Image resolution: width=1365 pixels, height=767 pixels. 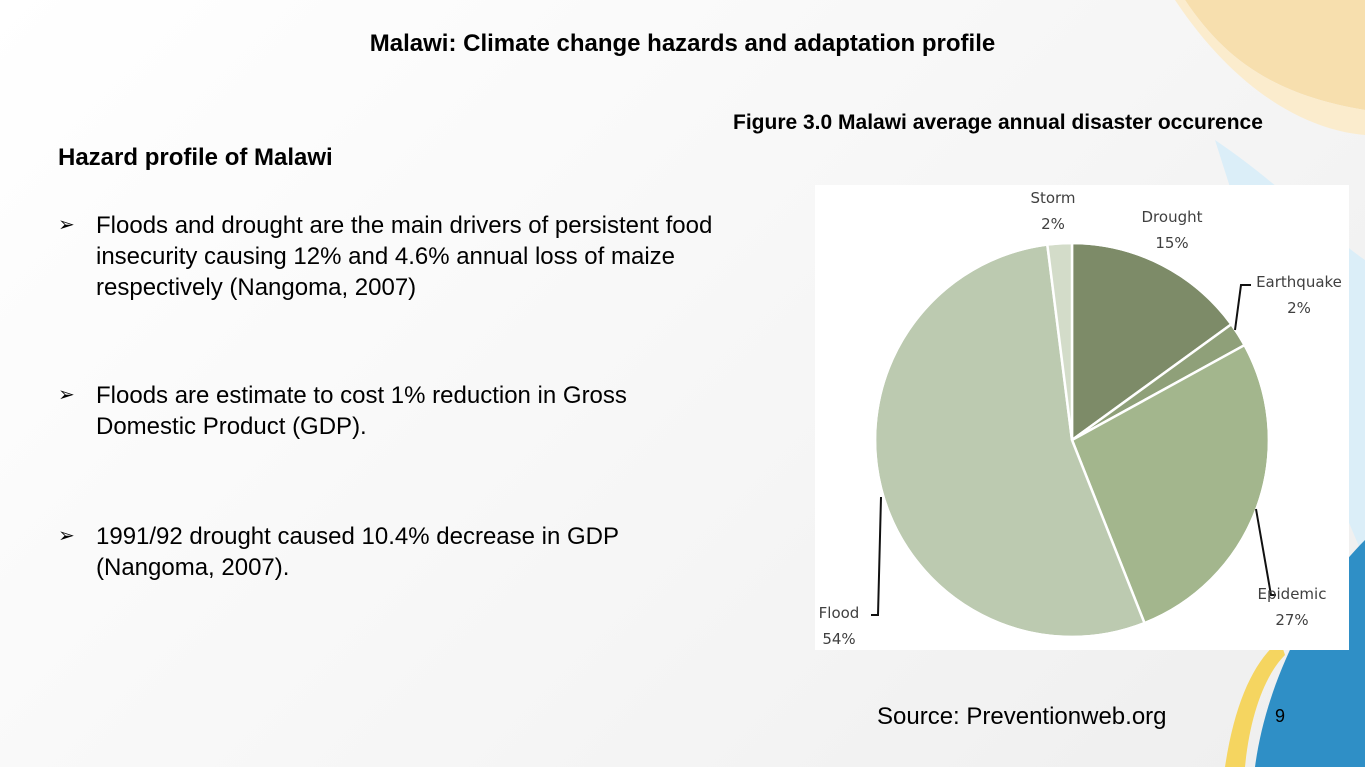 What do you see at coordinates (1275, 55) in the screenshot?
I see `peach-swoosh` at bounding box center [1275, 55].